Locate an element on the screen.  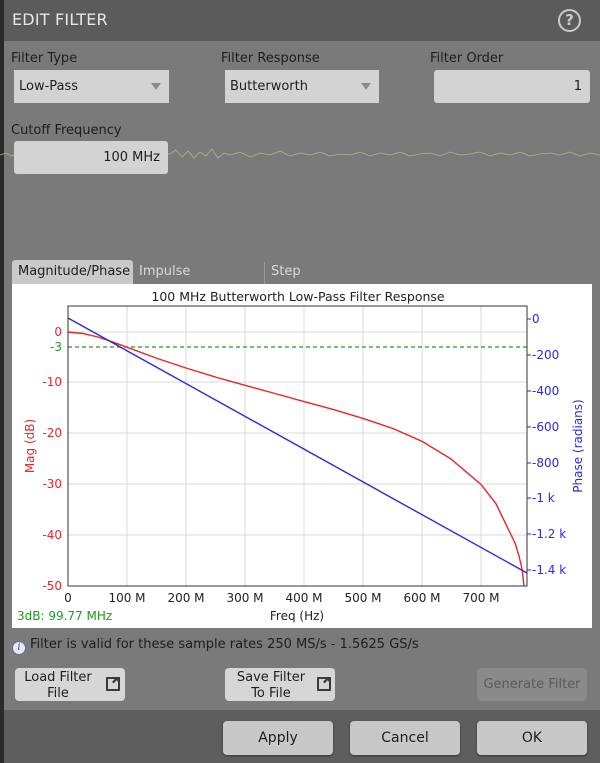
svg-text: 200 M is located at coordinates (185, 598).